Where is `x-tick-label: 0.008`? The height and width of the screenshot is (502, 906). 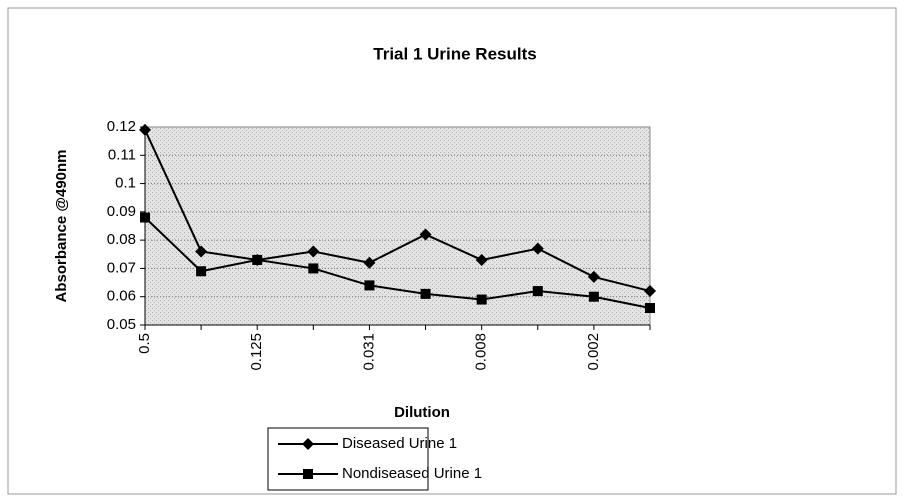 x-tick-label: 0.008 is located at coordinates (481, 352).